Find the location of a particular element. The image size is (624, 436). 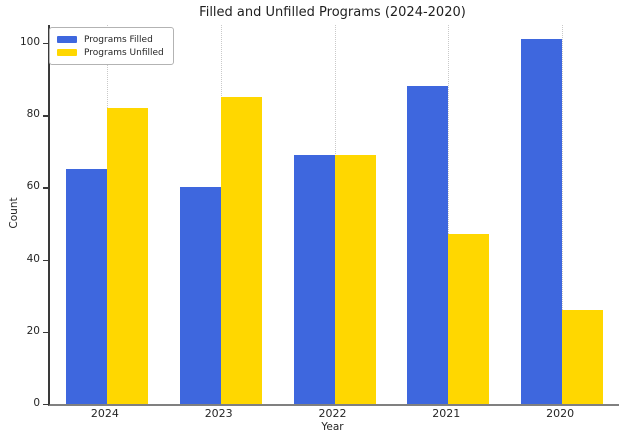

bar-programs-filled-2021 is located at coordinates (428, 245).